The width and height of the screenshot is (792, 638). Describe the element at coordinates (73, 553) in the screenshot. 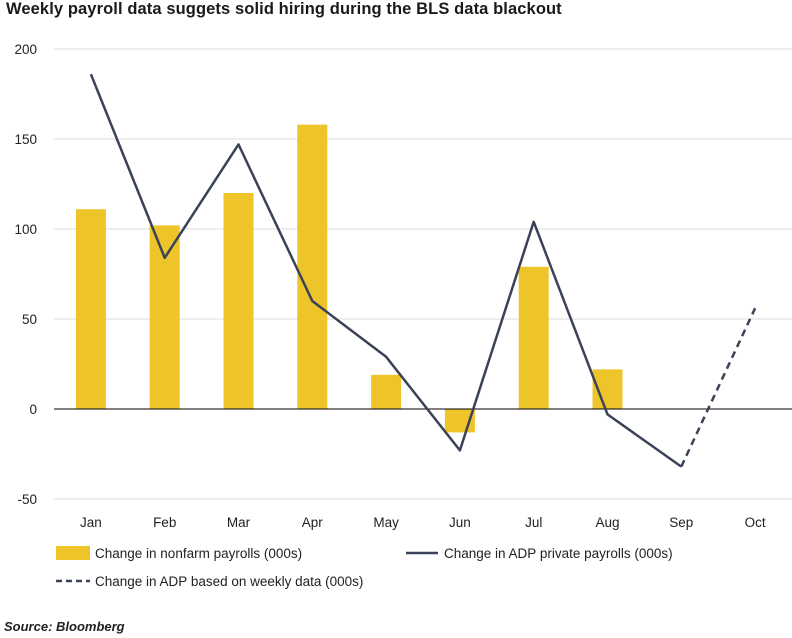

I see `legend-swatch-nonfarm` at that location.